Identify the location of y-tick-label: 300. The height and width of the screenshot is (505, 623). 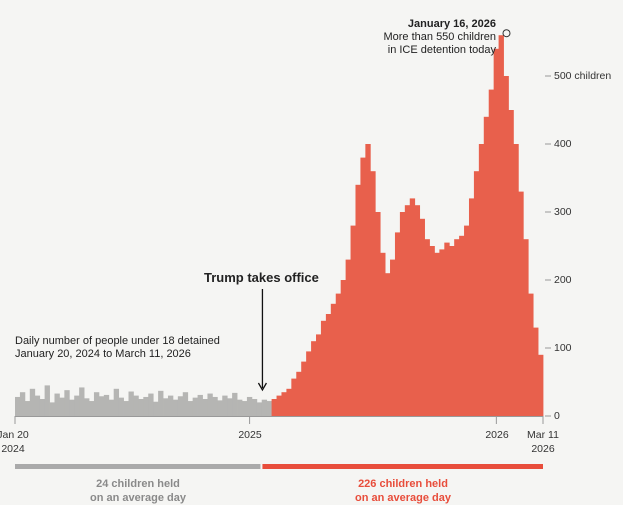
(563, 212).